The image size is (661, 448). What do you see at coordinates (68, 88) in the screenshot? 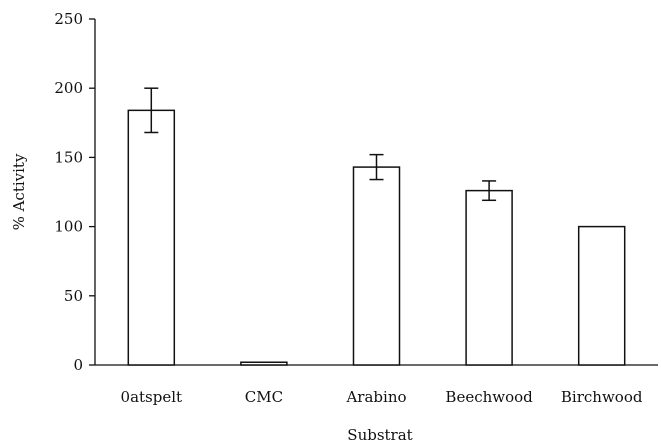
I see `y-tick-label: 200` at bounding box center [68, 88].